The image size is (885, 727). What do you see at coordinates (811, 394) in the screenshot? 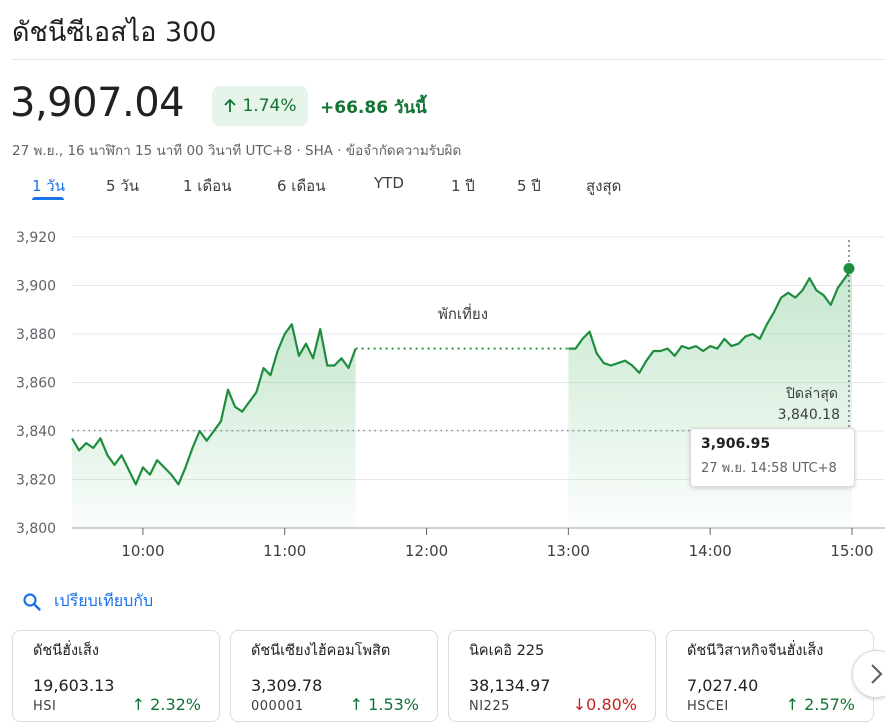
I see `previous-close-label: ปิดล่าสุด` at bounding box center [811, 394].